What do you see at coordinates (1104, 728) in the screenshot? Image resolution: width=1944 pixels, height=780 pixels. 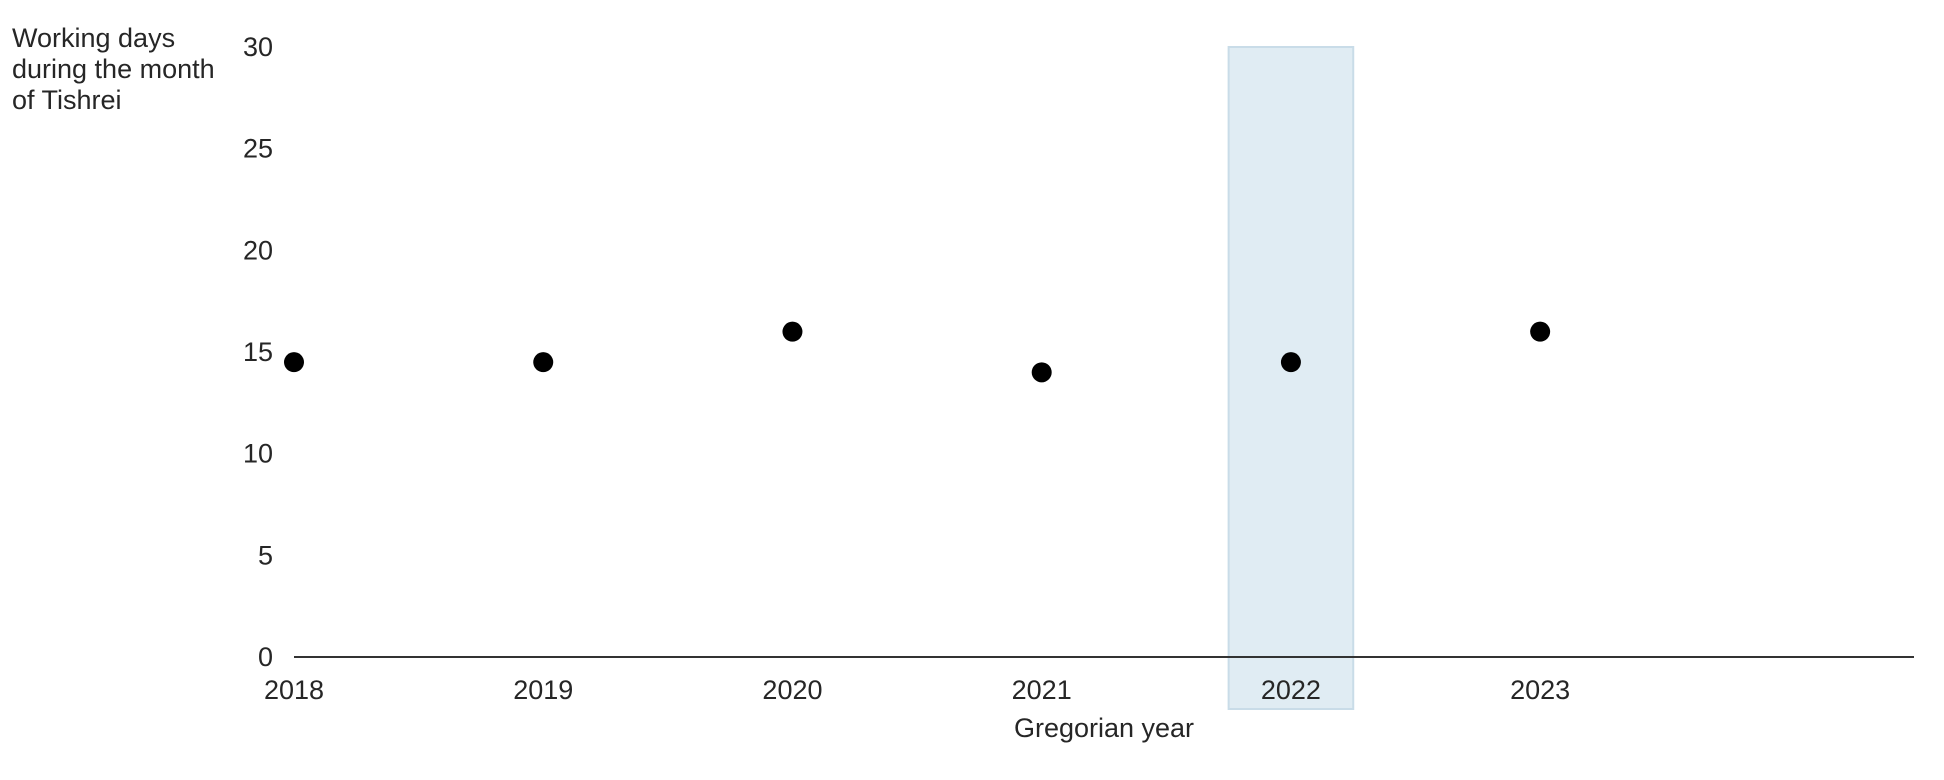 I see `x-axis-label: Gregorian year` at bounding box center [1104, 728].